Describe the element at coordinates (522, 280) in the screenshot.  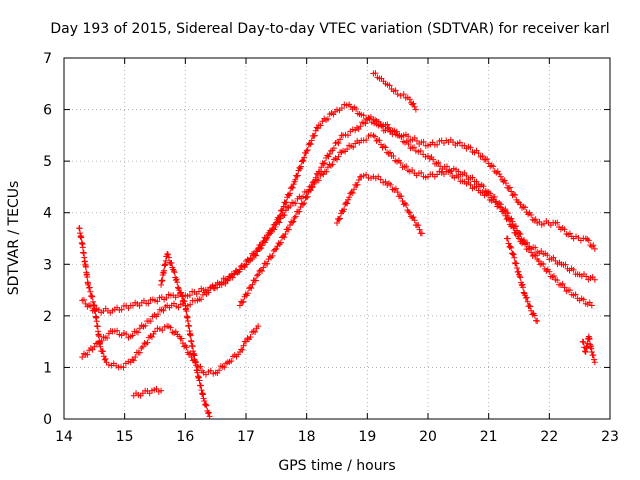
I see `series-track-21-drop` at that location.